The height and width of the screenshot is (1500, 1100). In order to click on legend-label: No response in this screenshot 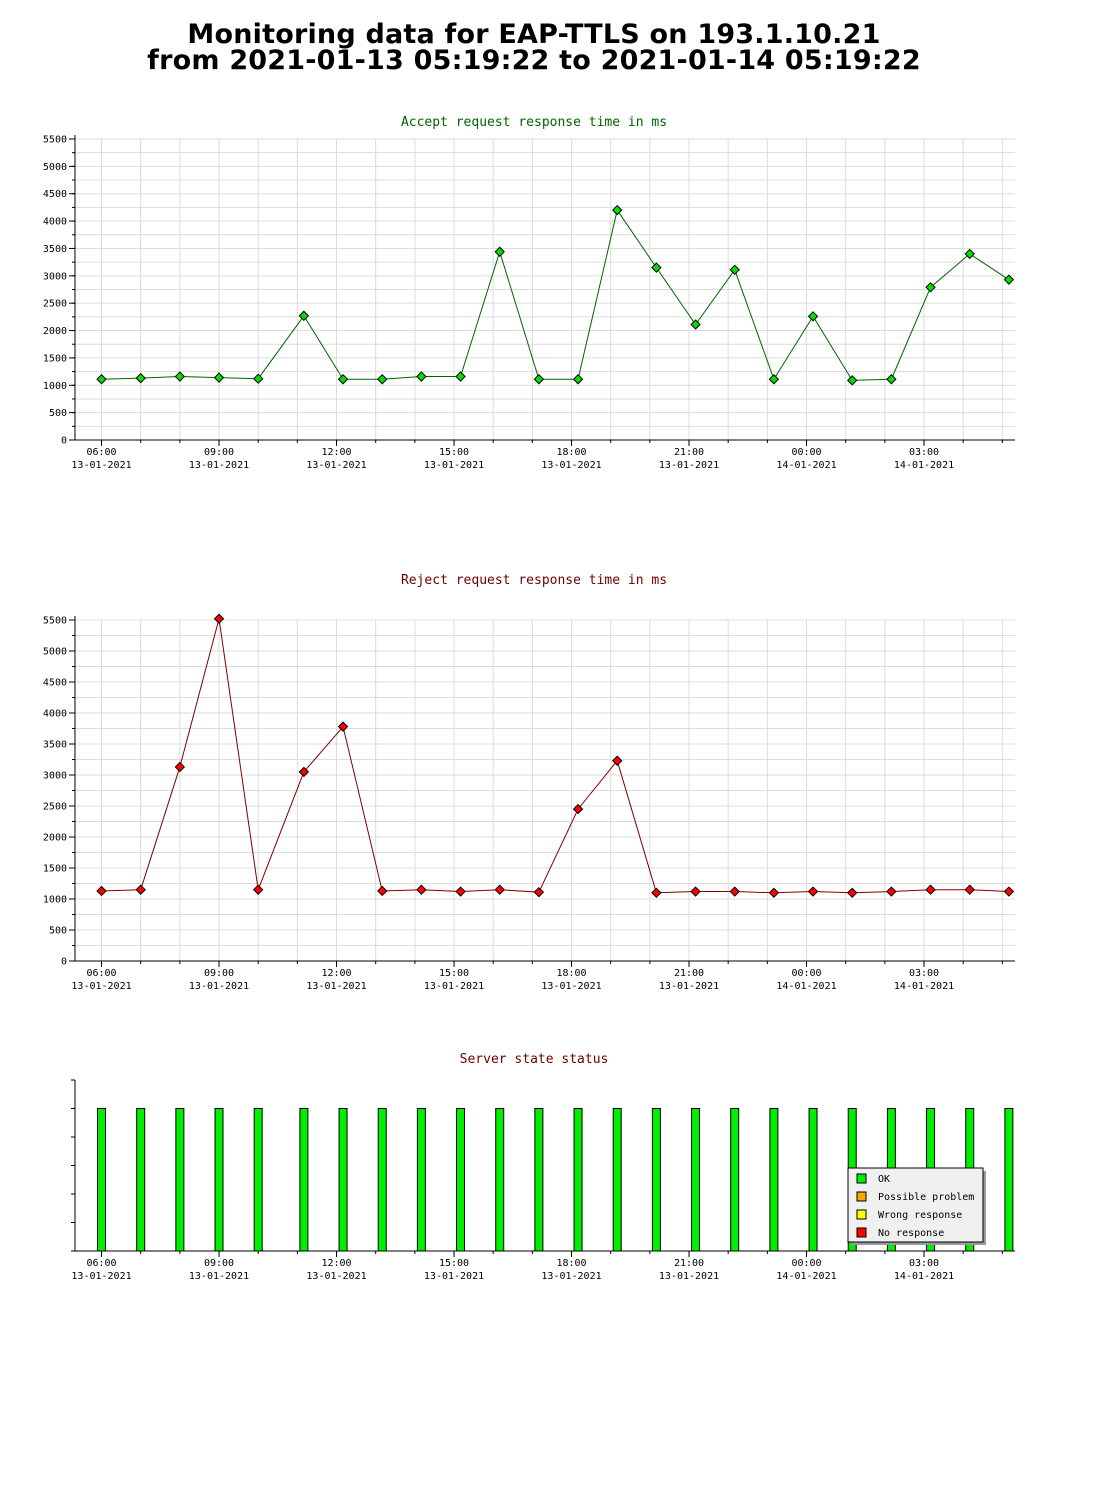, I will do `click(911, 1233)`.